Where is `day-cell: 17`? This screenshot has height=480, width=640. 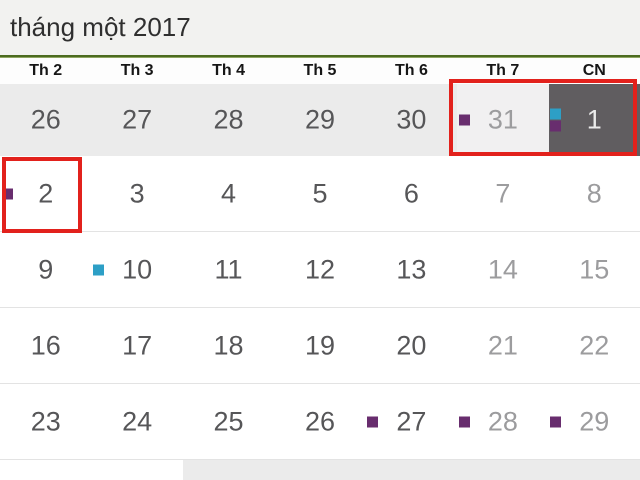 day-cell: 17 is located at coordinates (137, 345).